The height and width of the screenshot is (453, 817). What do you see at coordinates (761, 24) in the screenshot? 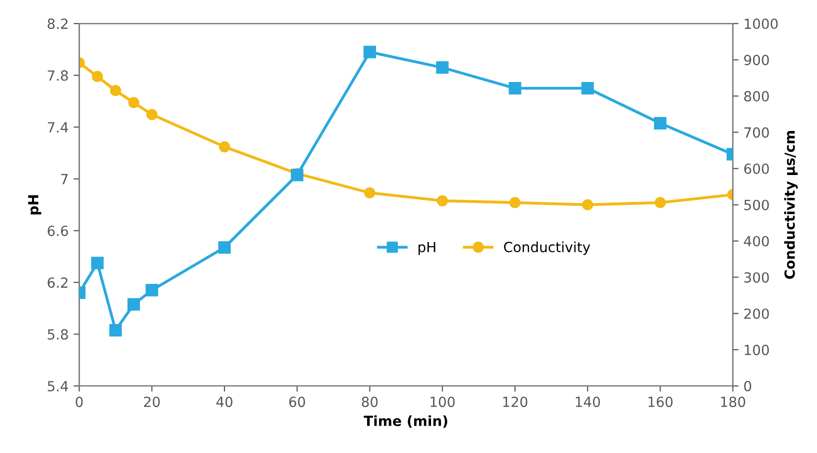
I see `y2-tick-label: 1000` at bounding box center [761, 24].